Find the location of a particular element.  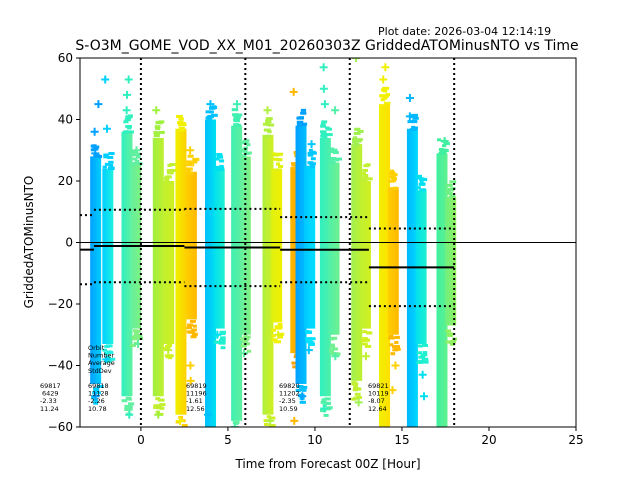

y-tick-label: 0 is located at coordinates (69, 243).